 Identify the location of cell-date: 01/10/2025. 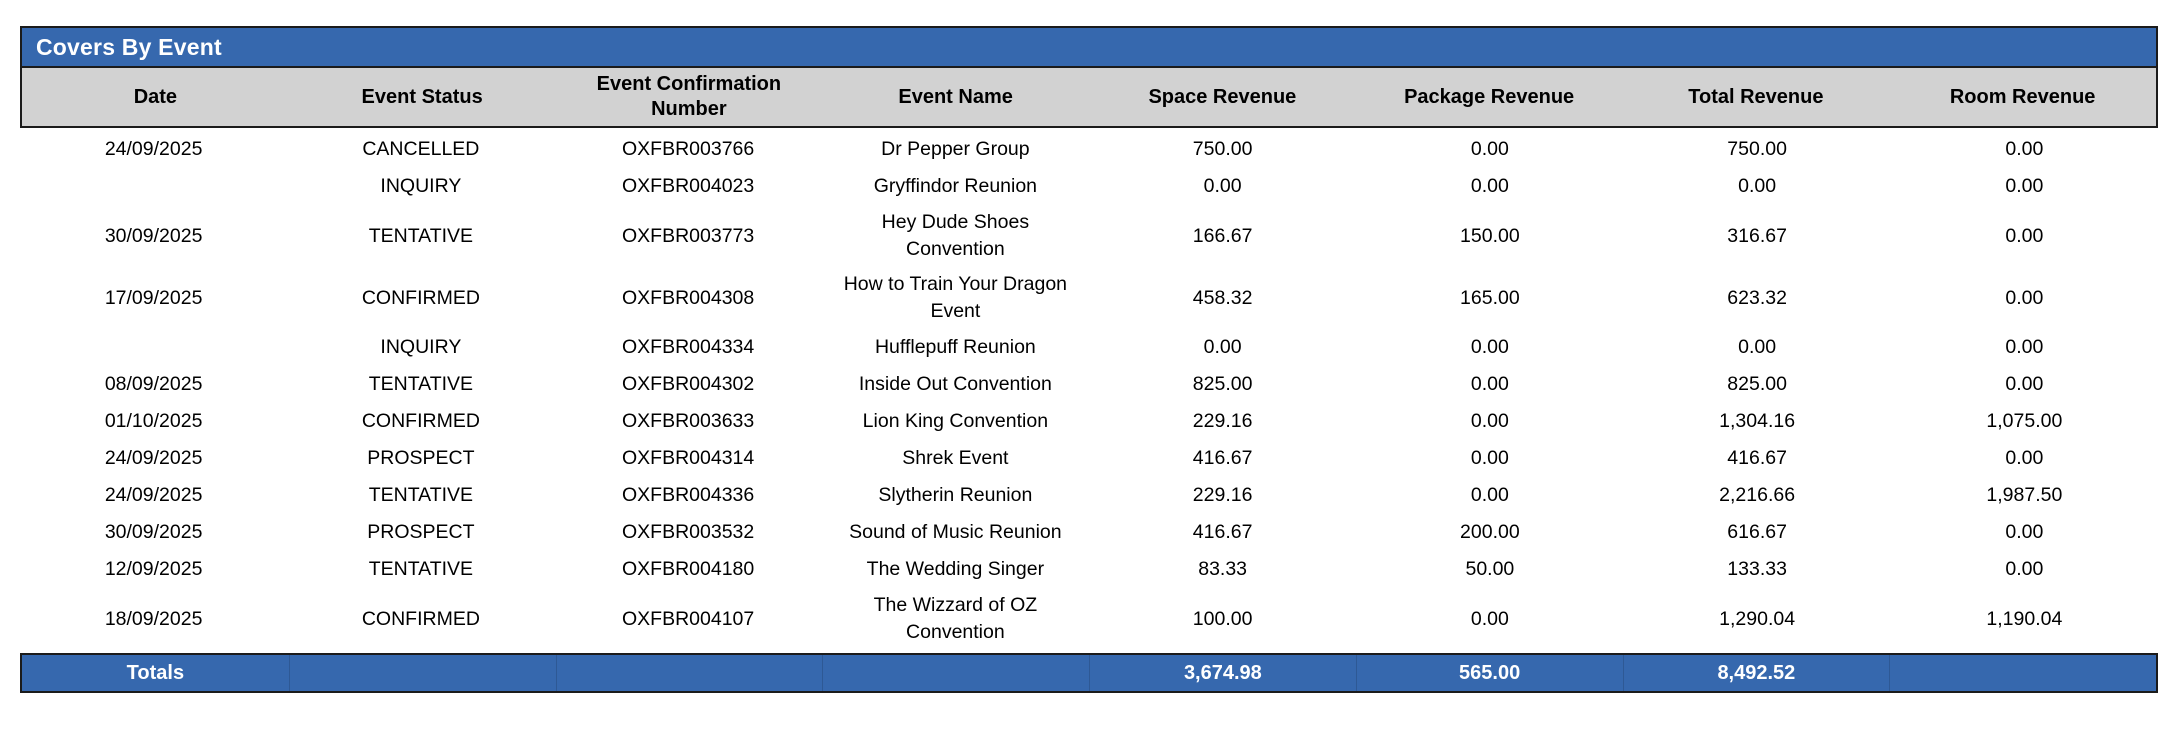
(153, 421).